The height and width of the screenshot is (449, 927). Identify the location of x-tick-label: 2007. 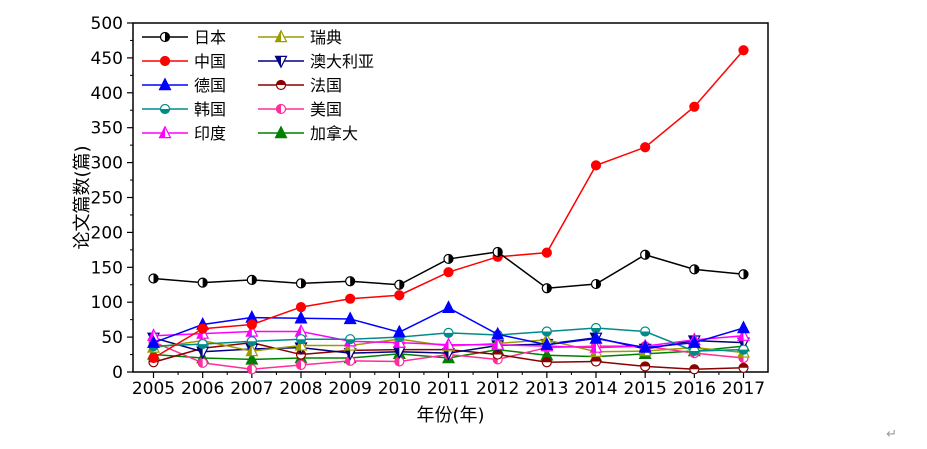
(251, 389).